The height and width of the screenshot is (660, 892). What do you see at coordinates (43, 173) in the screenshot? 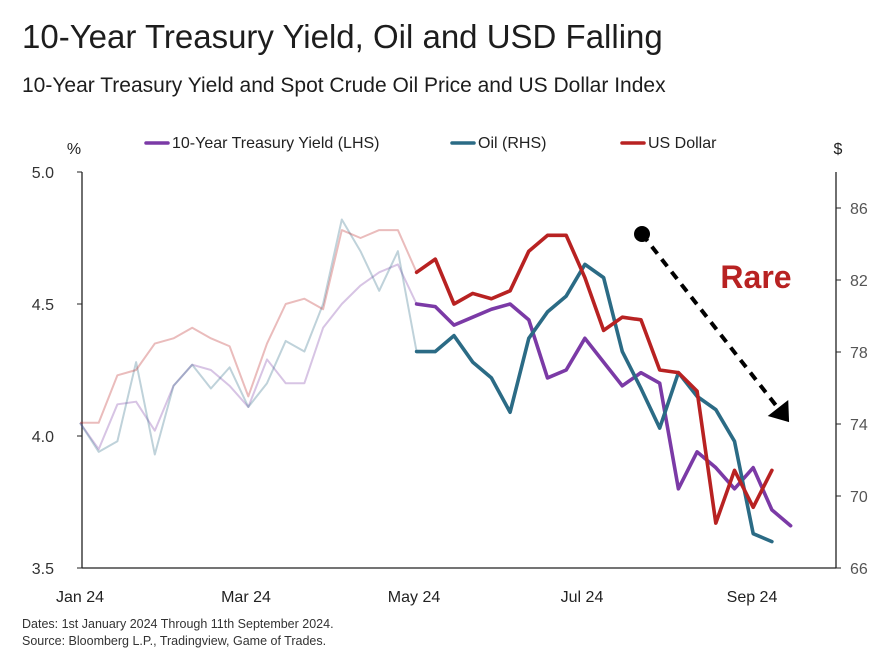
I see `left-tick-label: 5.0` at bounding box center [43, 173].